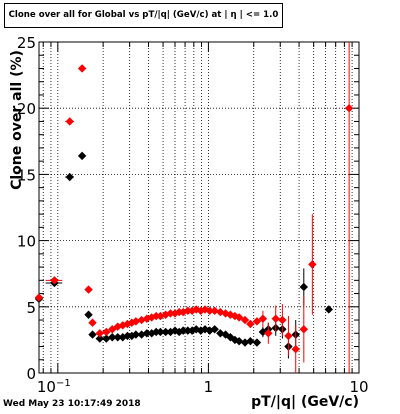 Image resolution: width=400 pixels, height=414 pixels. I want to click on timestamp: Wed May 23 10:17:49 2018, so click(72, 404).